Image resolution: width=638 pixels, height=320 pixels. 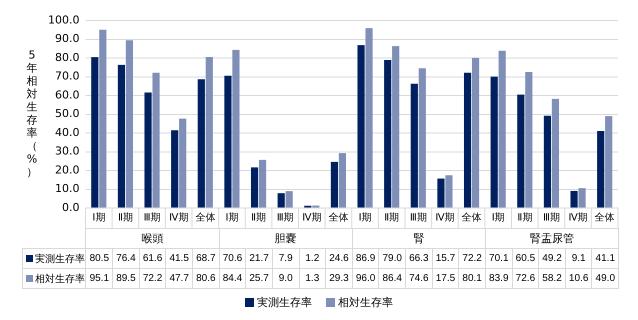 What do you see at coordinates (232, 278) in the screenshot?
I see `data-label: 84.4` at bounding box center [232, 278].